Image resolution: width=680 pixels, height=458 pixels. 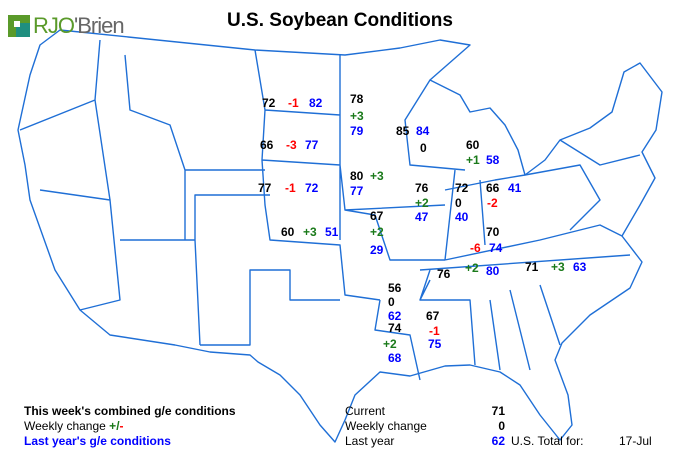 What do you see at coordinates (501, 426) in the screenshot?
I see `total-change-value: 0` at bounding box center [501, 426].